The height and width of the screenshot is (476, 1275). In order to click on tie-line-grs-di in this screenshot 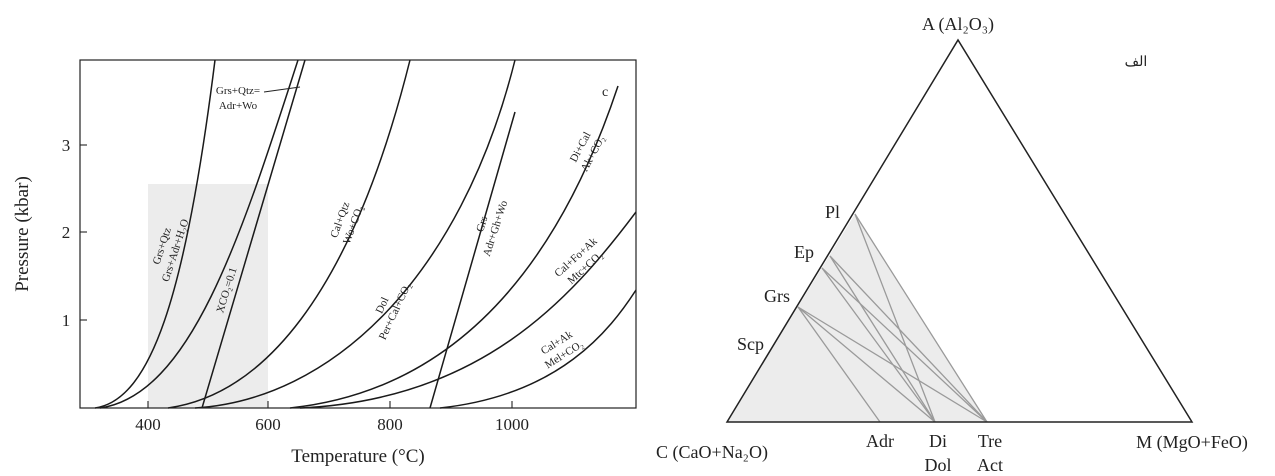, I will do `click(878, 345)`.